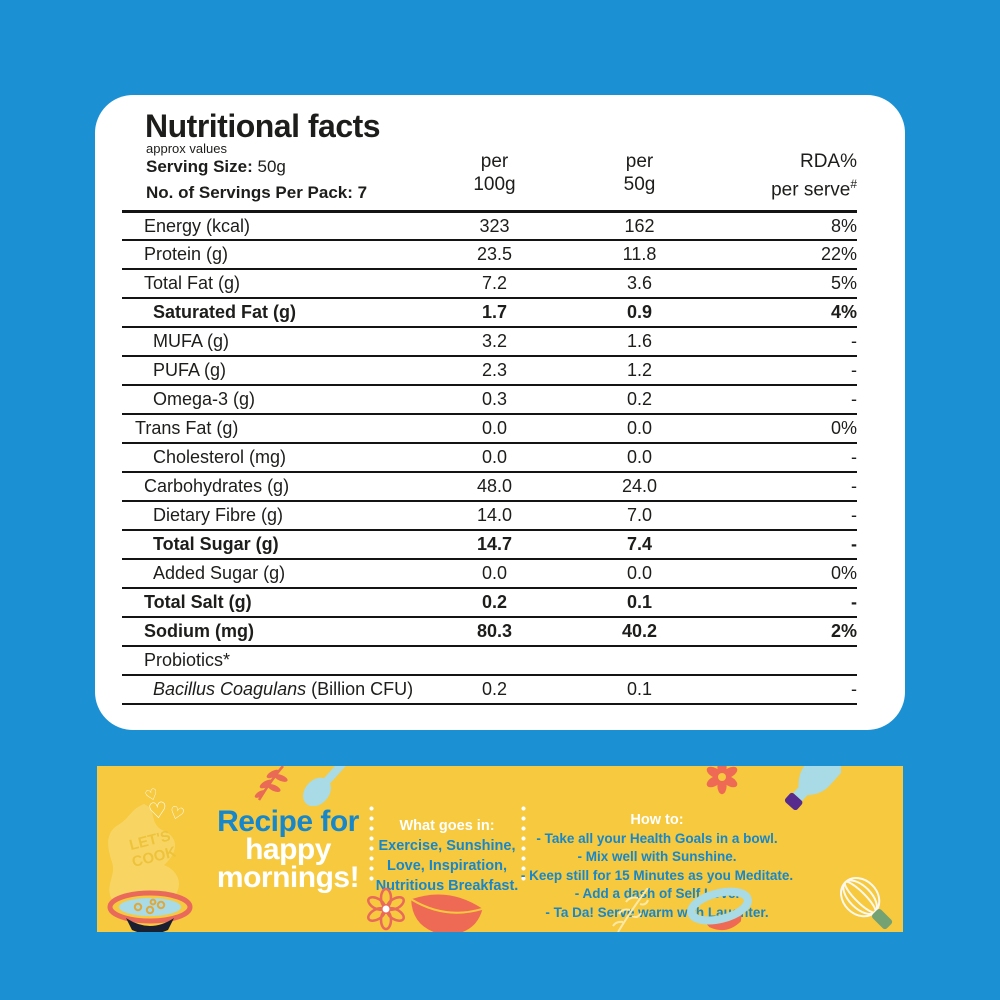 This screenshot has width=1000, height=1000. Describe the element at coordinates (862, 900) in the screenshot. I see `whisk-icon` at that location.